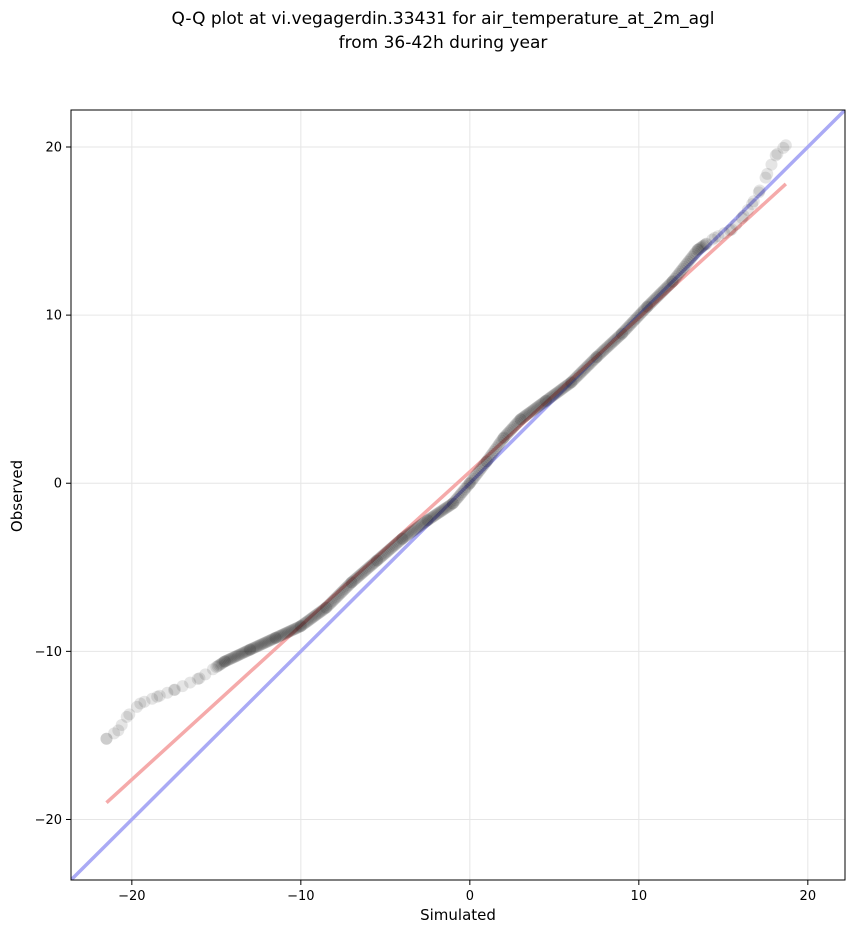 The width and height of the screenshot is (854, 934). I want to click on chart-subtitle: from 36-42h during year, so click(443, 43).